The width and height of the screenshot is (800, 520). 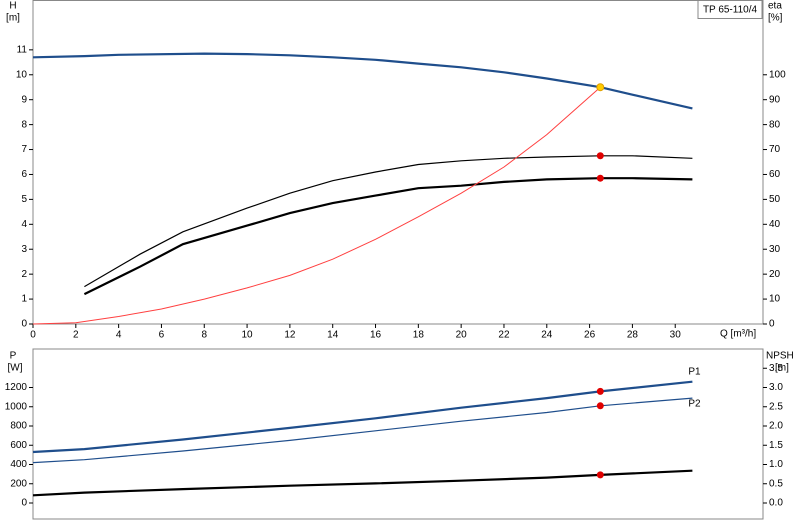 I want to click on y2-axis-unit: [m], so click(x=782, y=368).